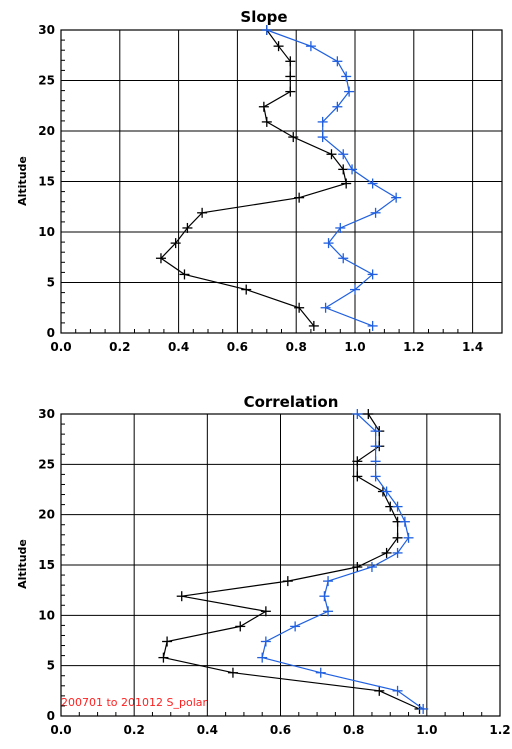 The image size is (512, 749). What do you see at coordinates (263, 17) in the screenshot?
I see `slope-chart-title: Slope` at bounding box center [263, 17].